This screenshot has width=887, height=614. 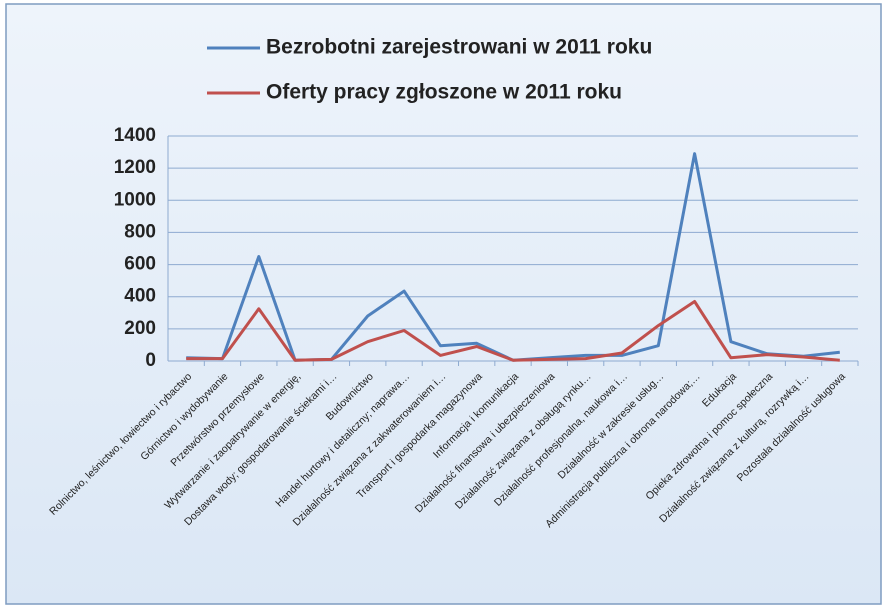 I want to click on y-tick-label: 600, so click(x=140, y=264).